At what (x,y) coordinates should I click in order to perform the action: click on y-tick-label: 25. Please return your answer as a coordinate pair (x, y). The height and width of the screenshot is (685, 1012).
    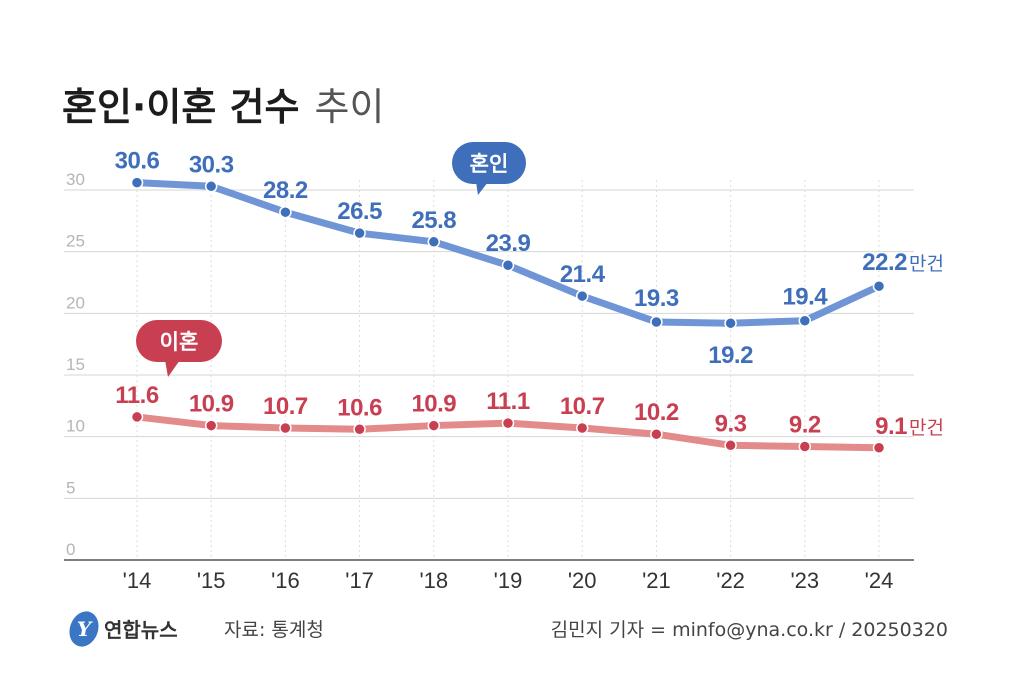
    Looking at the image, I should click on (75, 241).